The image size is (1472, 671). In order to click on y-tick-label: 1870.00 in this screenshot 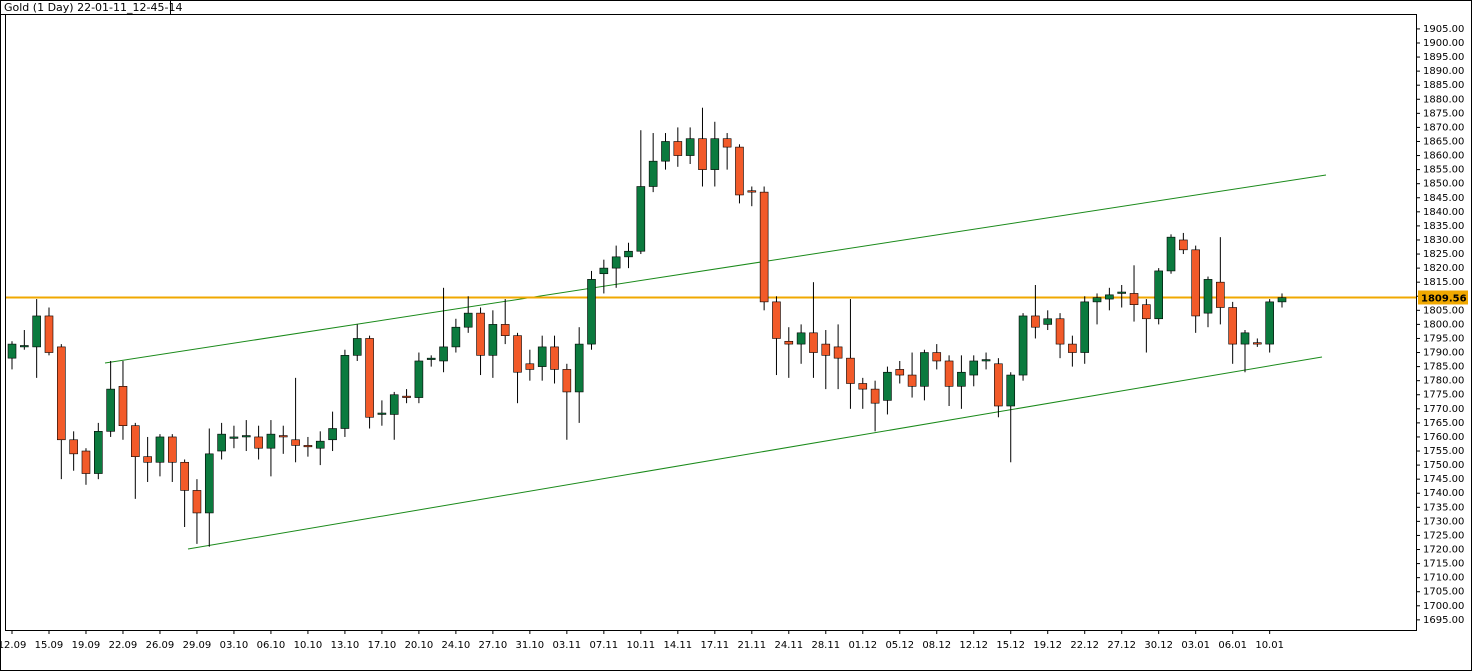, I will do `click(1443, 127)`.